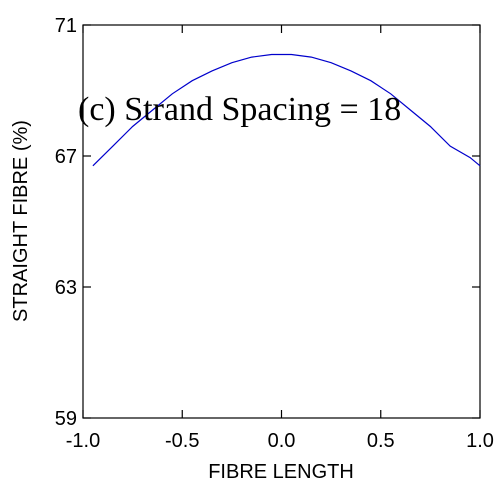 Image resolution: width=498 pixels, height=487 pixels. I want to click on x-axis-title: FIBRE LENGTH, so click(281, 472).